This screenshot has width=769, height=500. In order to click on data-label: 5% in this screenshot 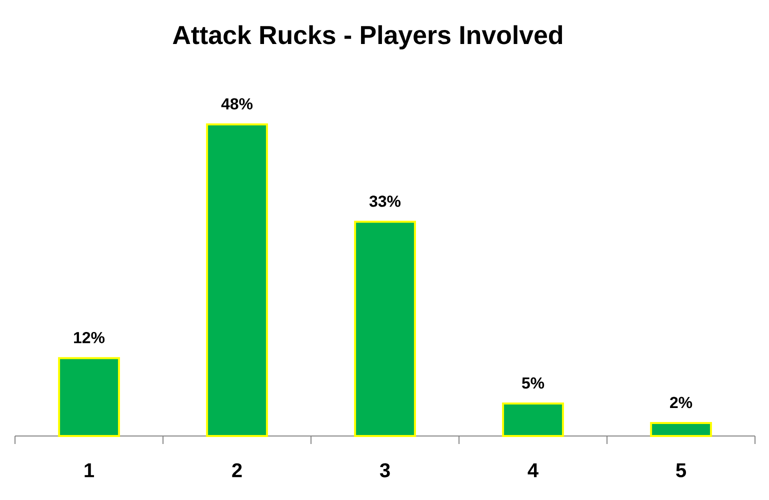, I will do `click(533, 383)`.